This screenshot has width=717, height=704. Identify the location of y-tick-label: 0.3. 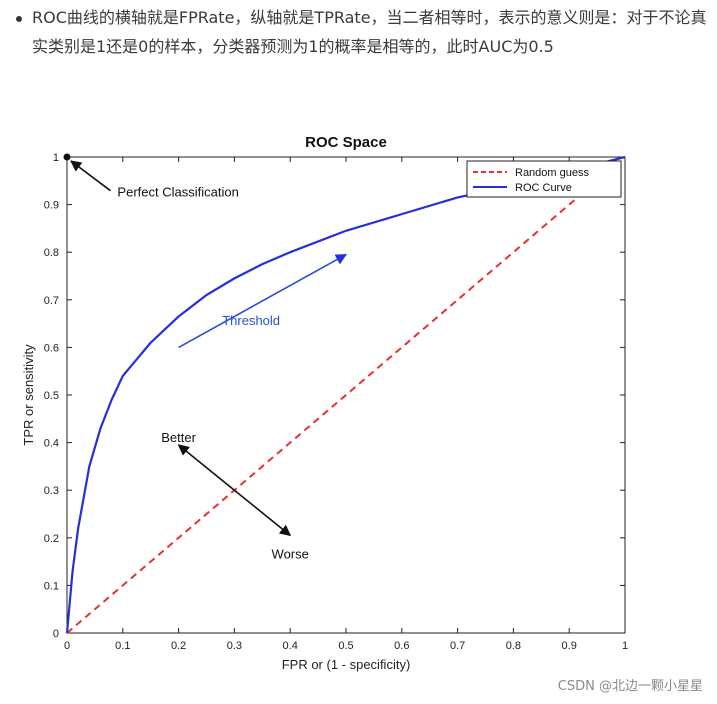
(51, 491).